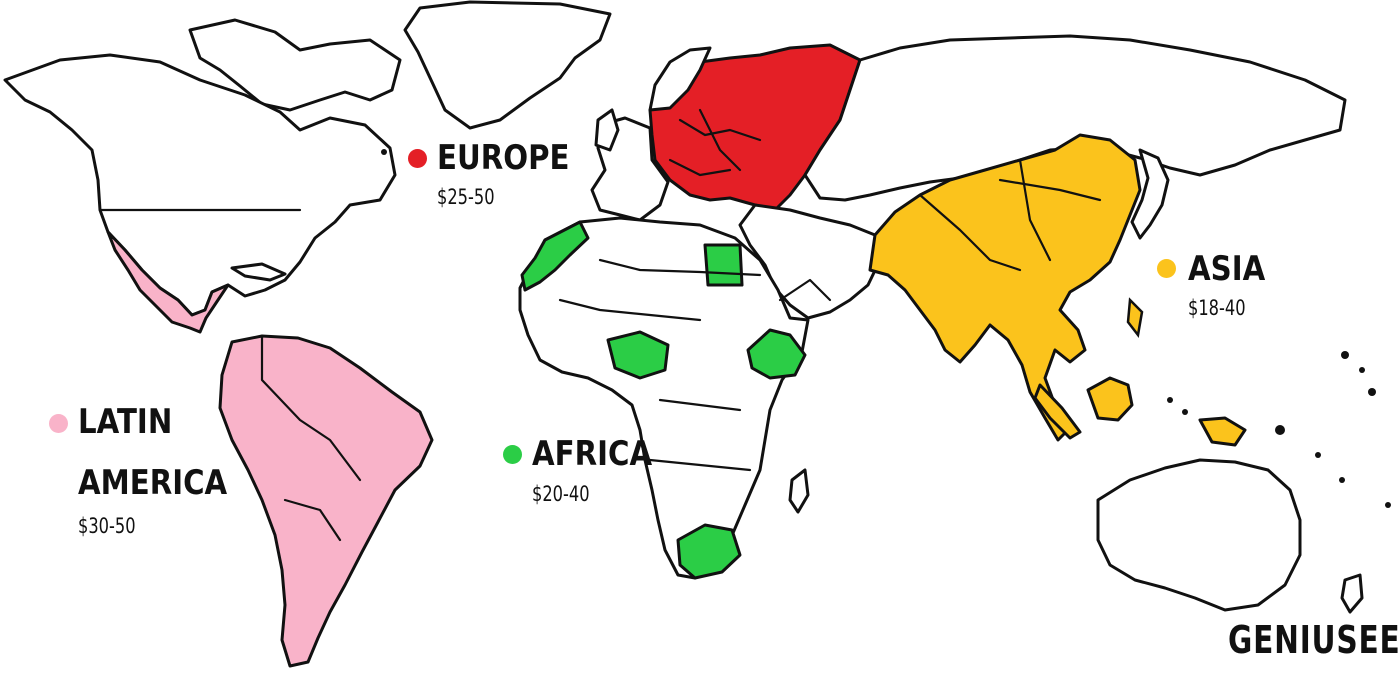  I want to click on philippines-shape, so click(1135, 318).